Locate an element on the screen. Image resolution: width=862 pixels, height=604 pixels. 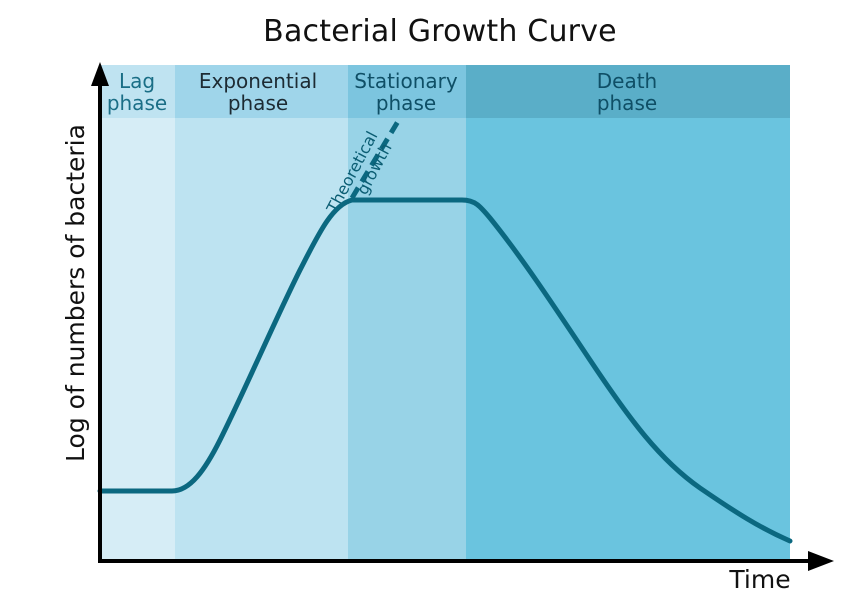
death-phase-header is located at coordinates (628, 91).